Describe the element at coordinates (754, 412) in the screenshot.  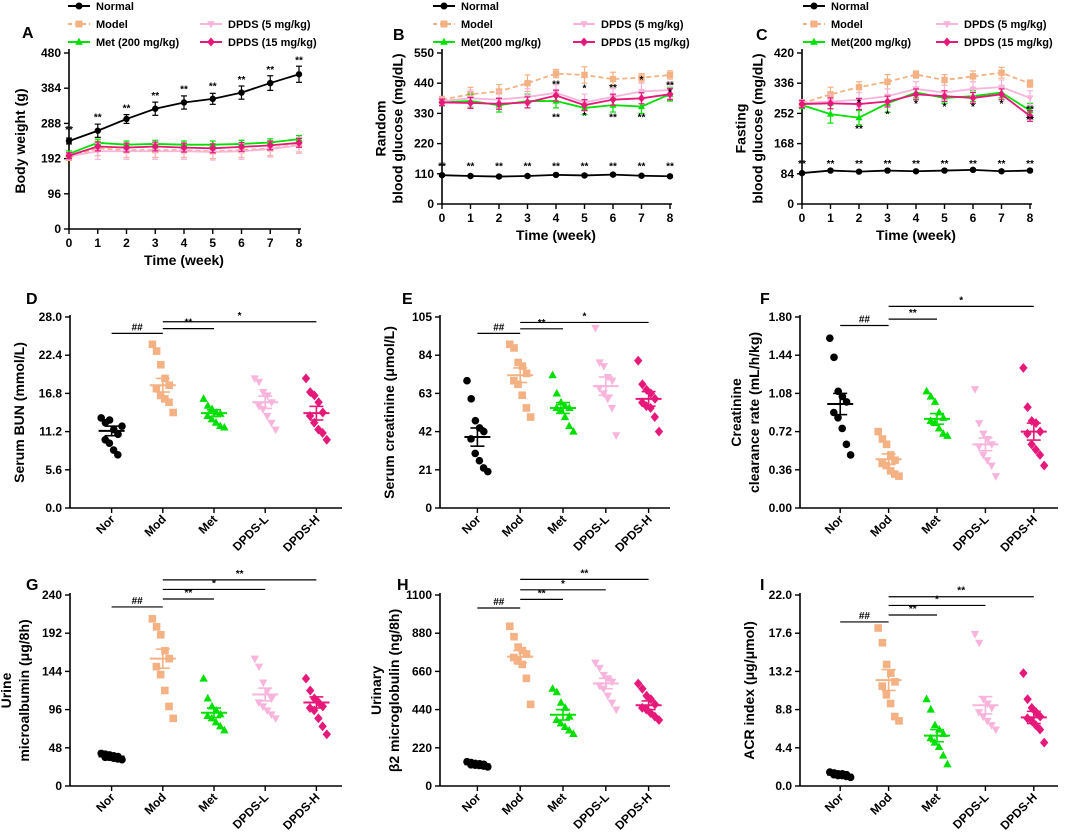
I see `y-axis-title: clearance rate (mL/h/kg)` at that location.